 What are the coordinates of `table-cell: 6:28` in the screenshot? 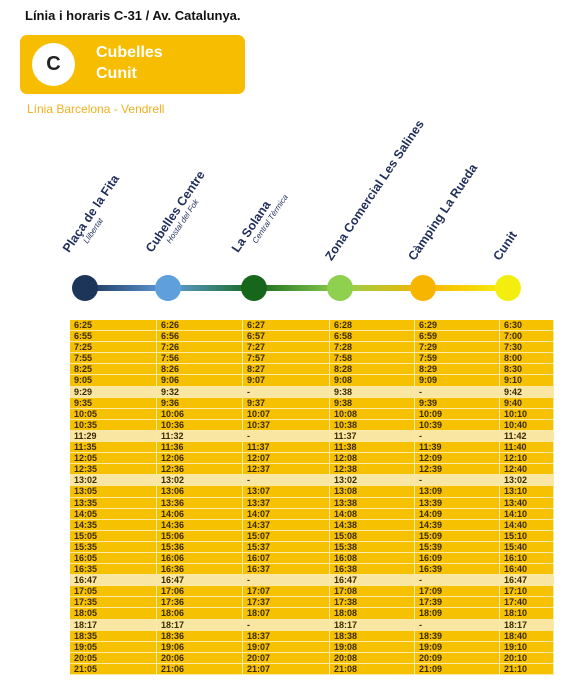 It's located at (372, 326).